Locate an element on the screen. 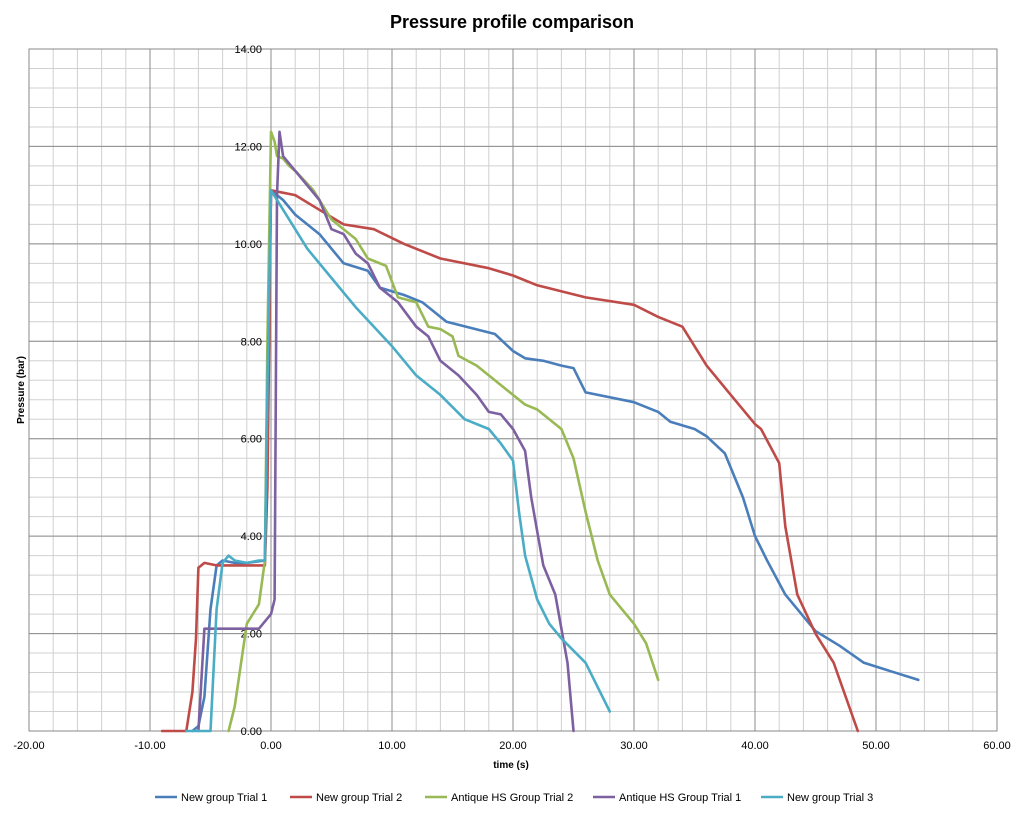 The image size is (1024, 815). y-tick-label: 6.00 is located at coordinates (251, 440).